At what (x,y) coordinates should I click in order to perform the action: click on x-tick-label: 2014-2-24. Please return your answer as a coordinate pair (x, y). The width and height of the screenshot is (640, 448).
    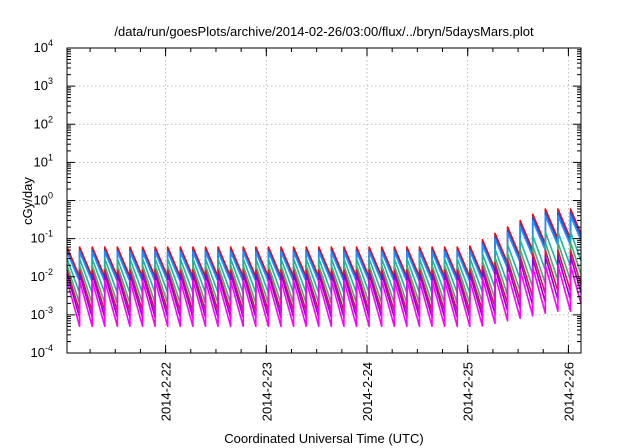
    Looking at the image, I should click on (367, 391).